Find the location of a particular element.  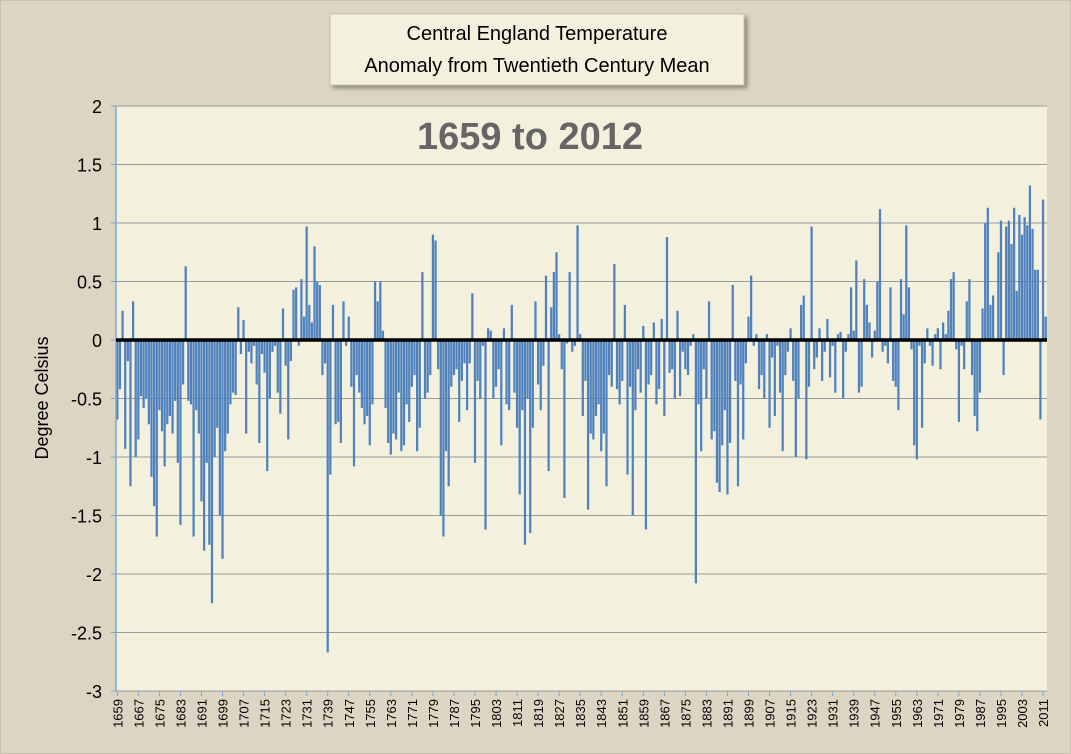

x-tick-label: 1699 is located at coordinates (223, 713).